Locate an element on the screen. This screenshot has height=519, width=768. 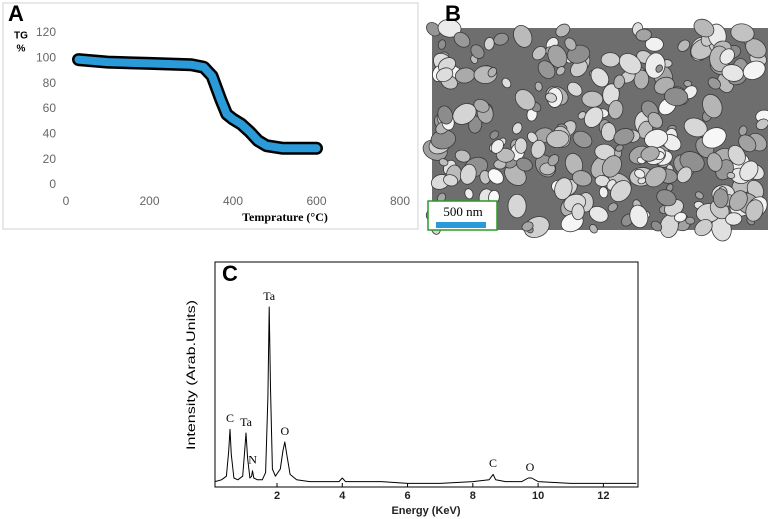
x-tick-label: 10 is located at coordinates (538, 496).